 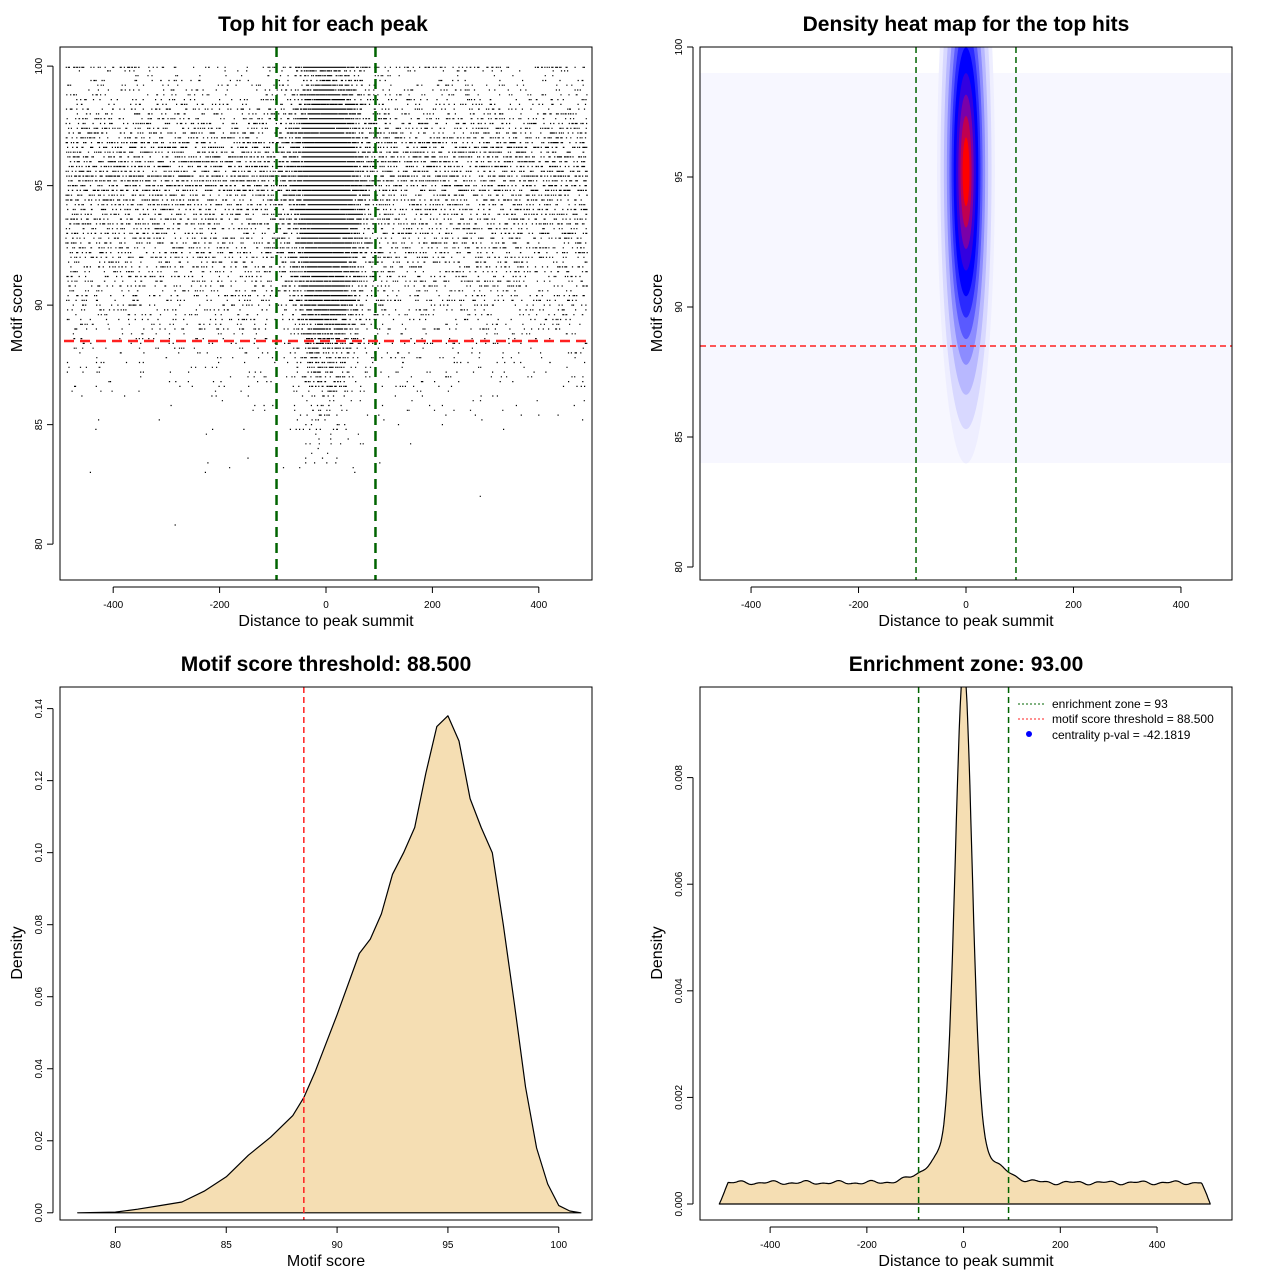 I want to click on heatmap-y-tick-label: 95, so click(x=679, y=177).